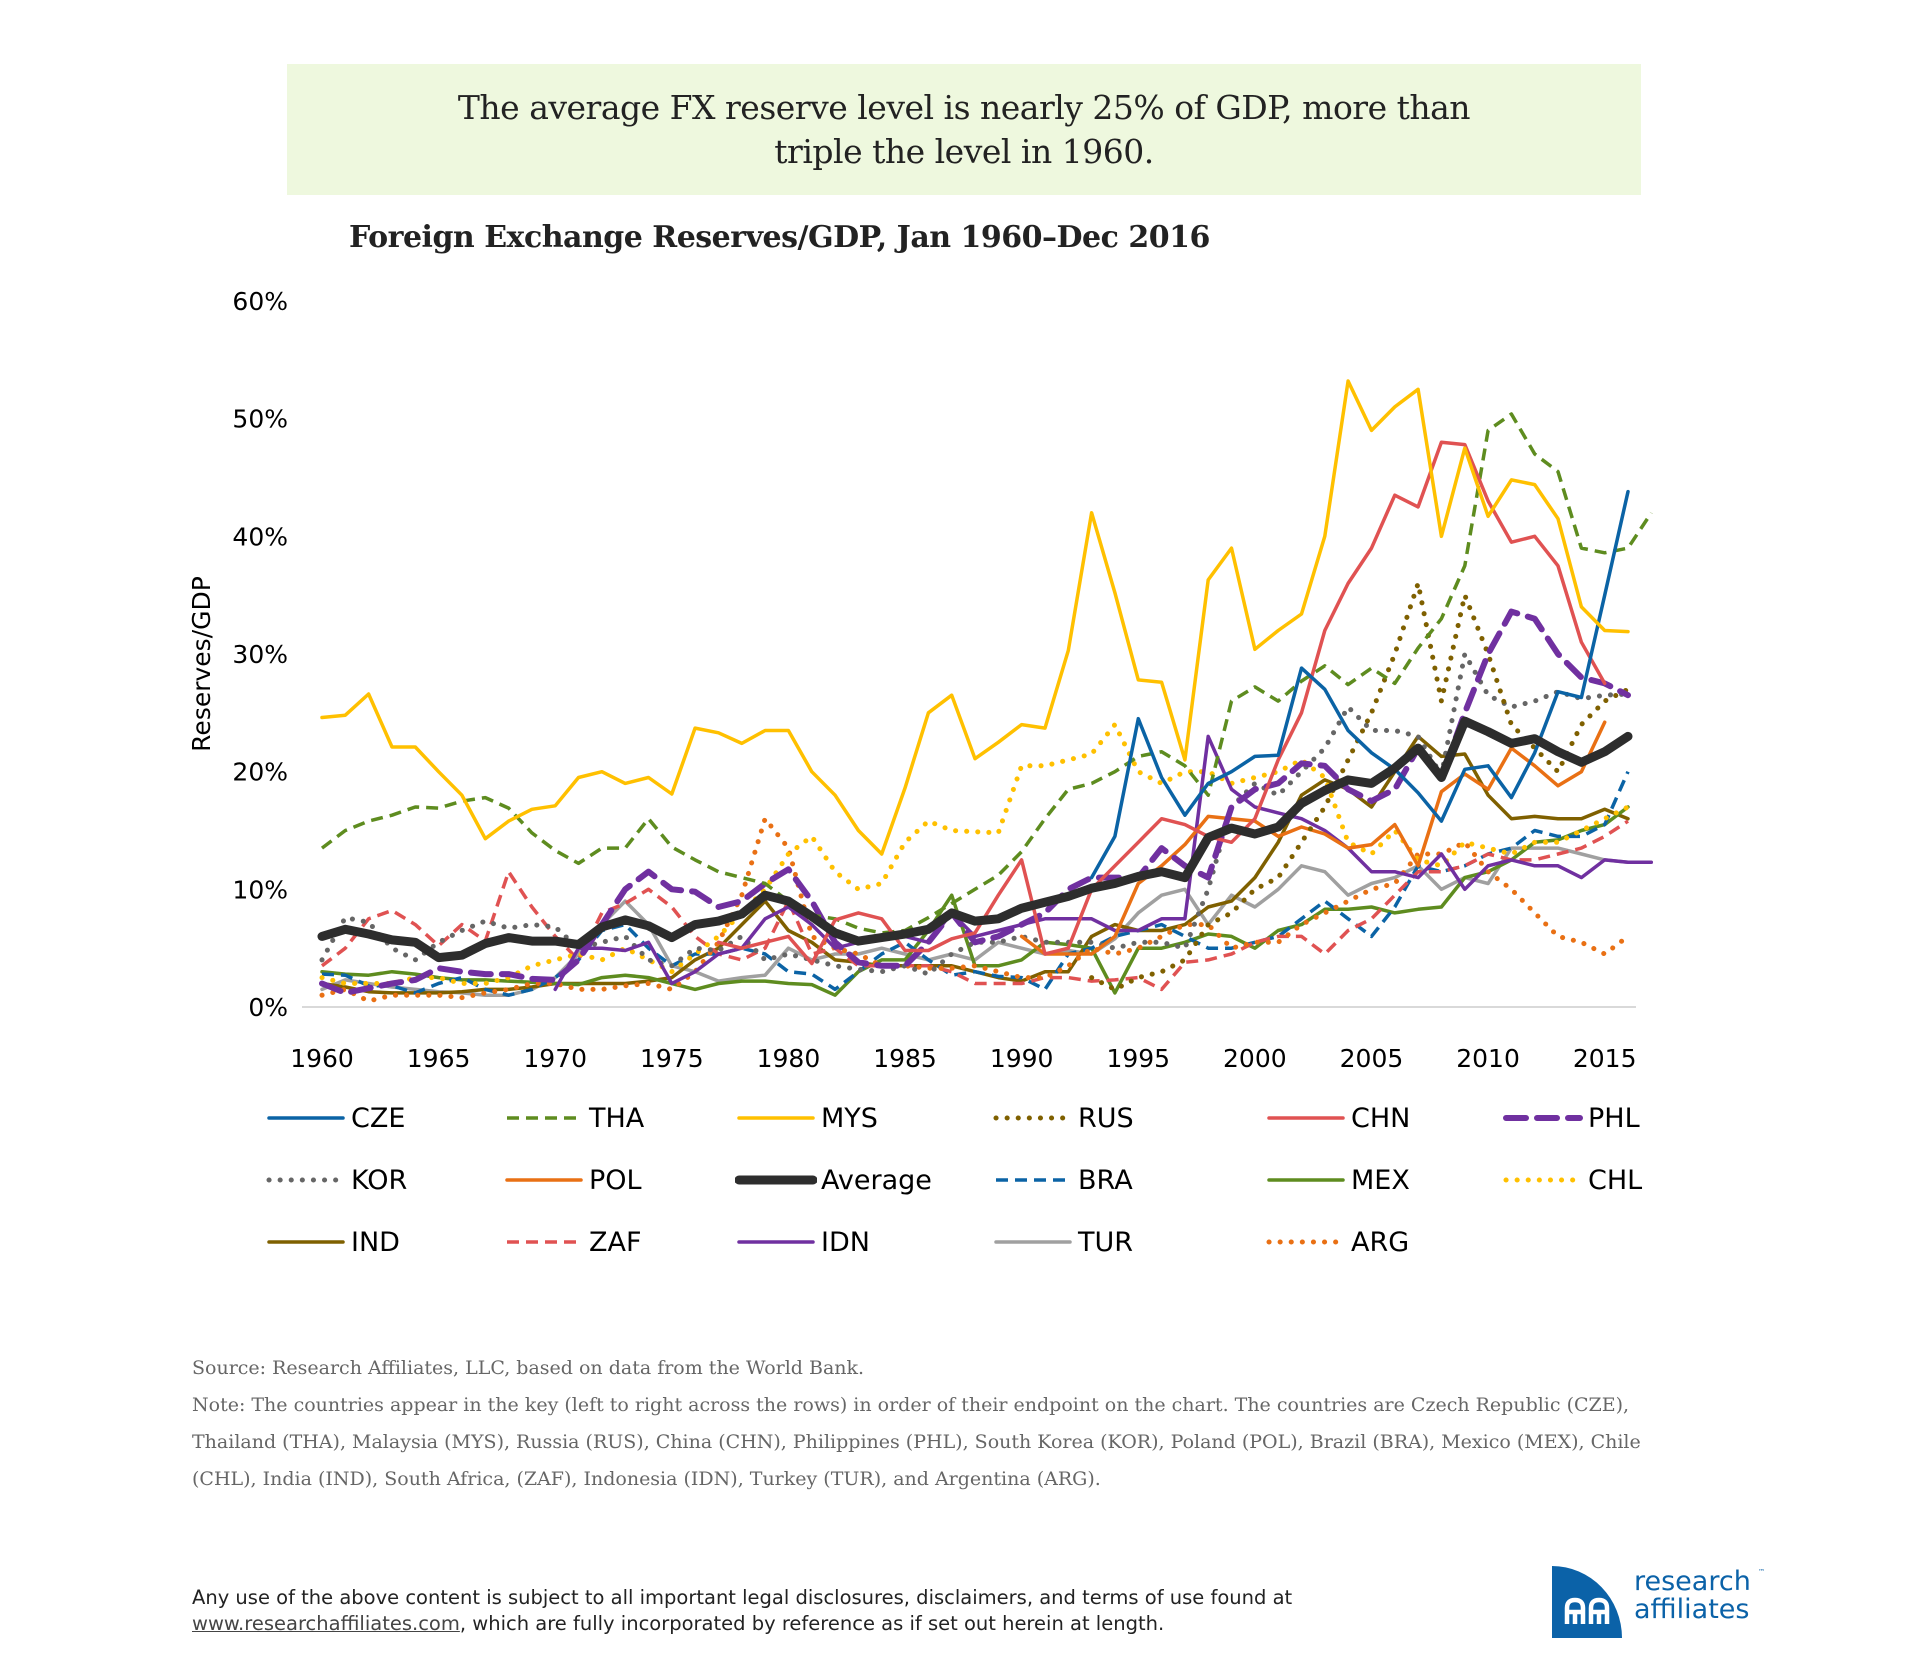 The image size is (1920, 1666). I want to click on research-affiliates-logo: research affiliates ™, so click(1664, 1606).